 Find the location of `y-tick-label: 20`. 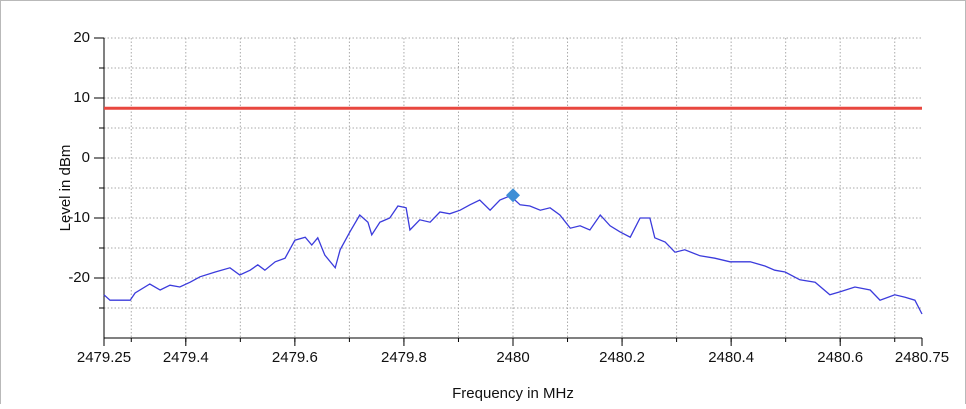

y-tick-label: 20 is located at coordinates (81, 37).